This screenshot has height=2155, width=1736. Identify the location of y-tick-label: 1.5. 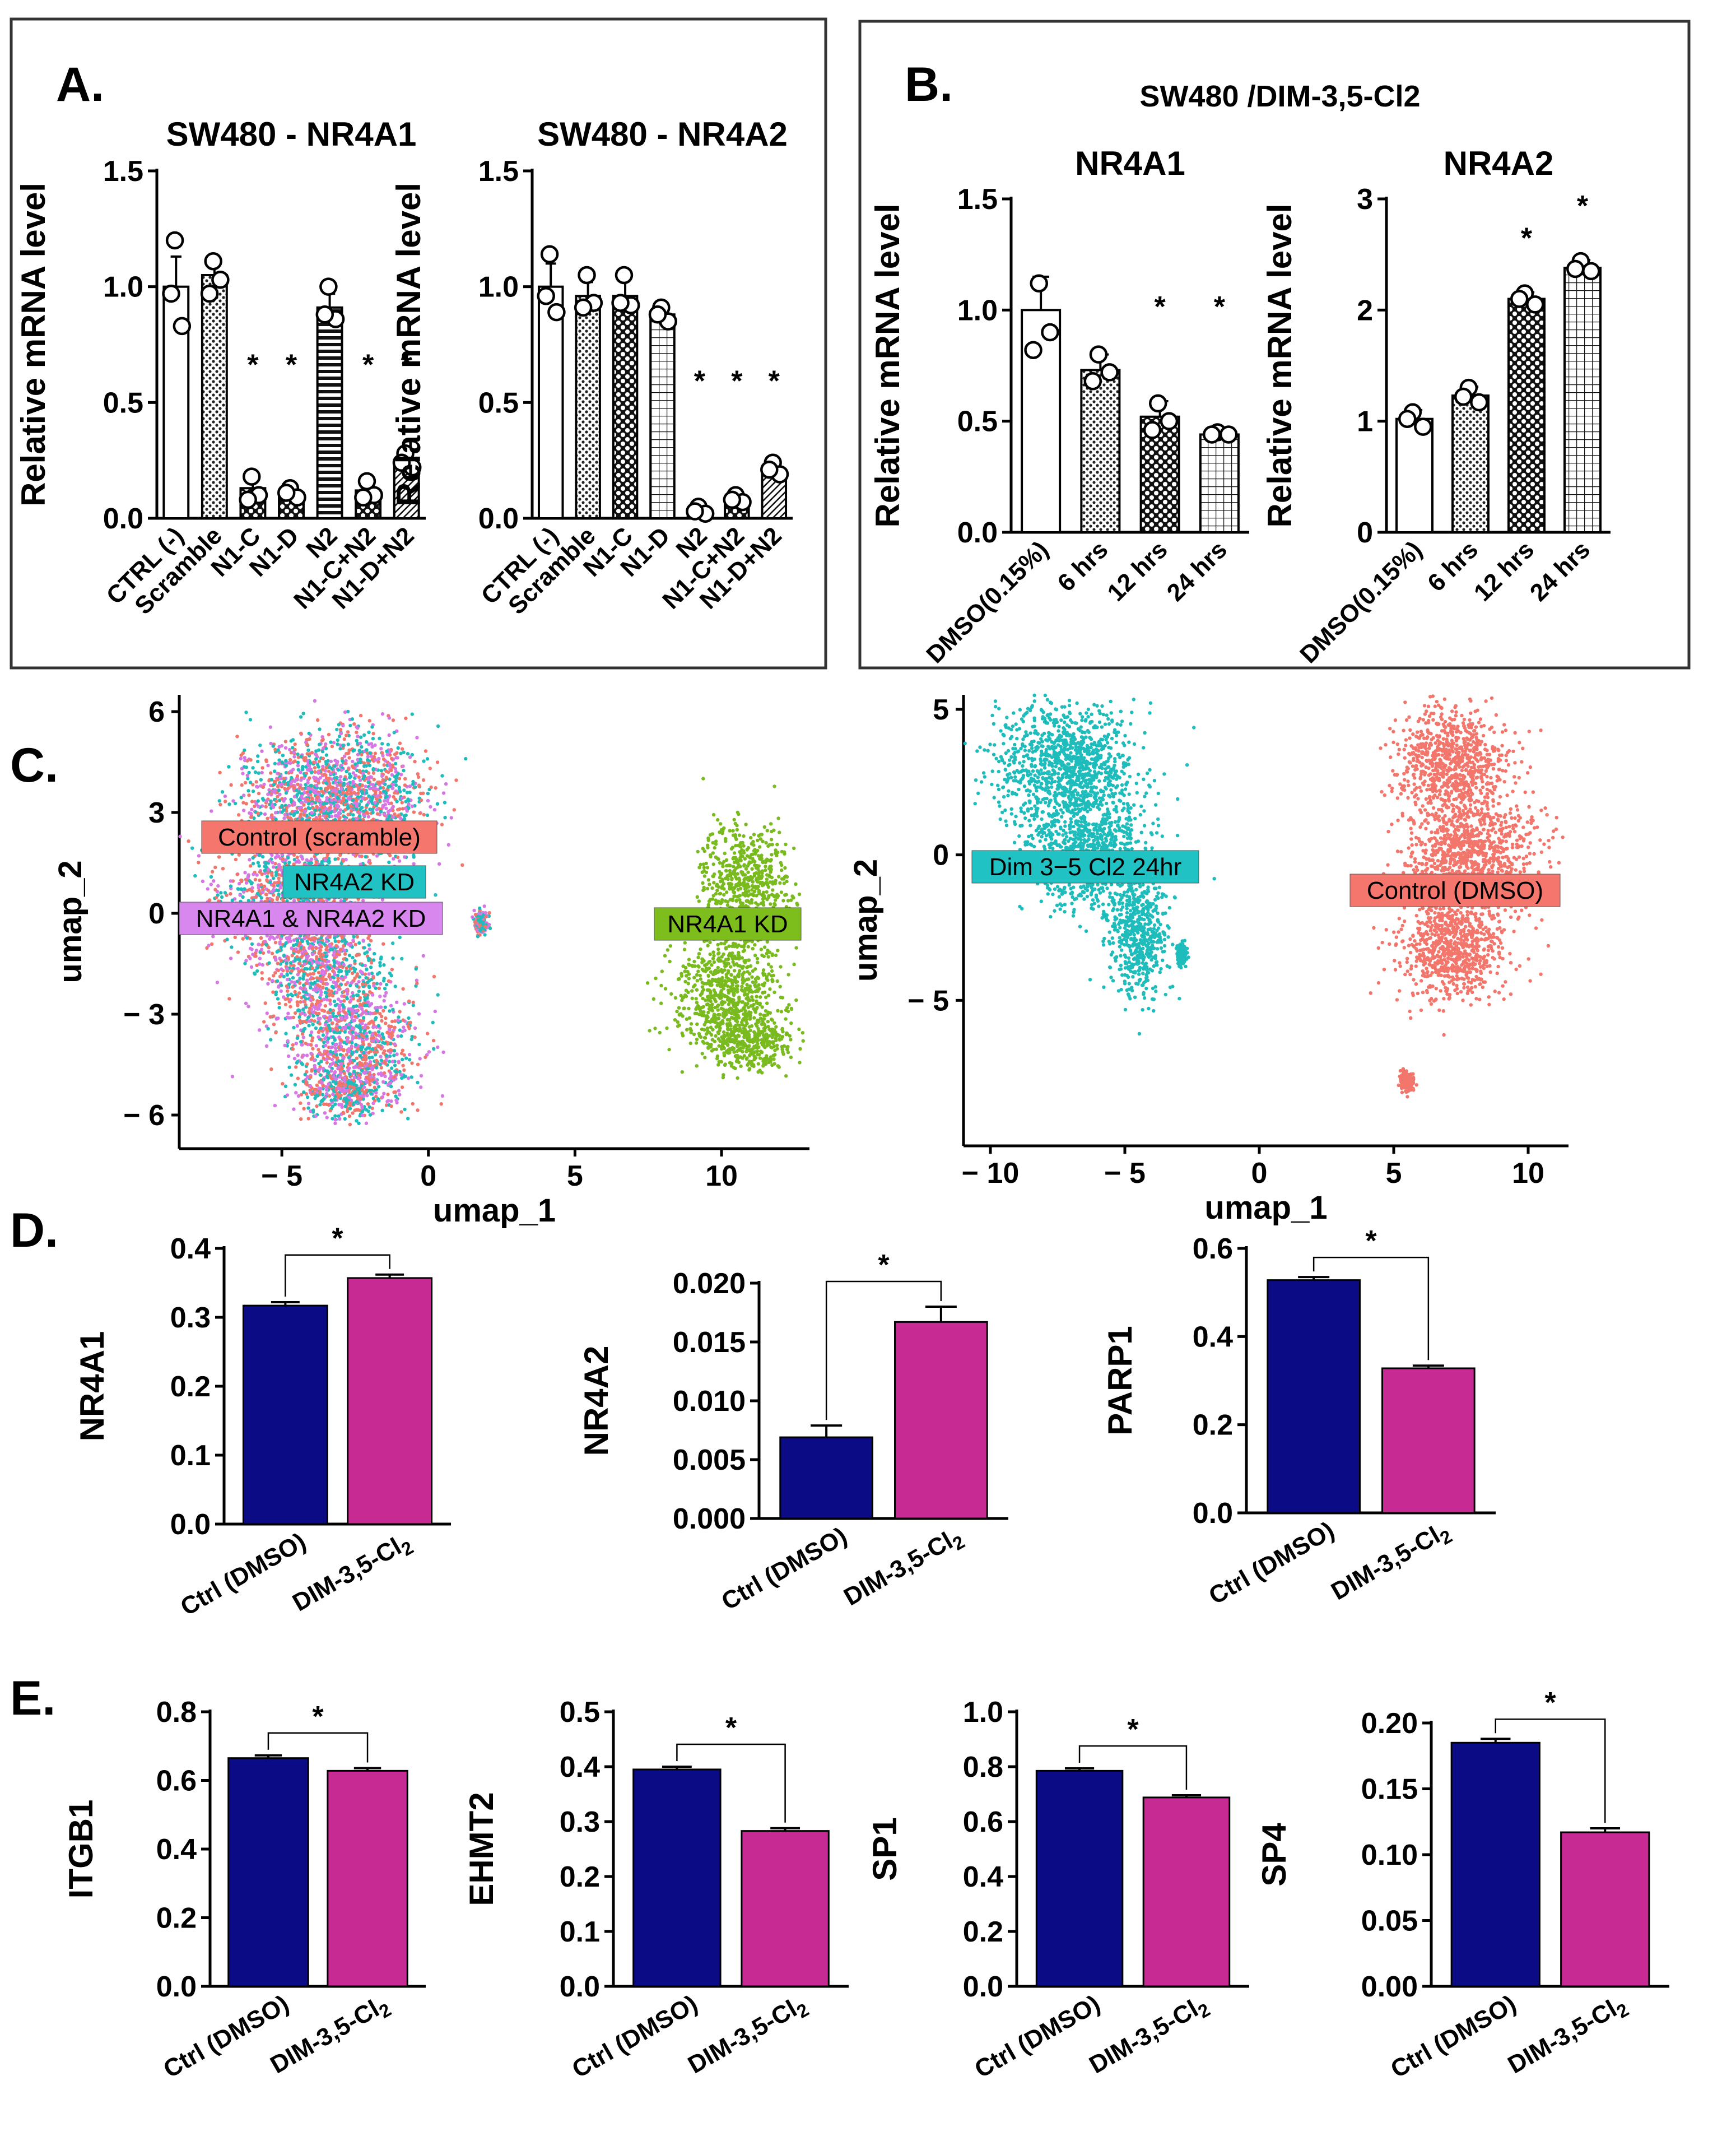
(123, 172).